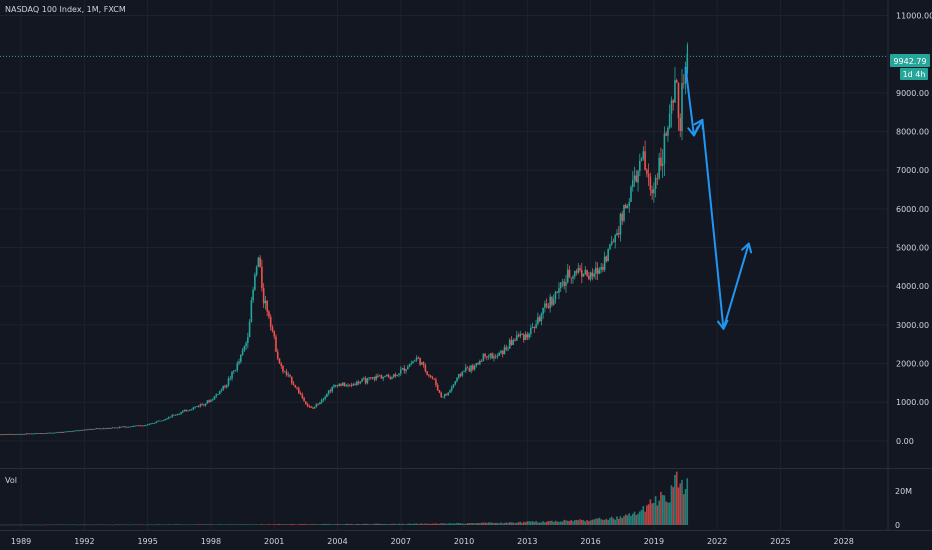 This screenshot has width=932, height=550. Describe the element at coordinates (747, 248) in the screenshot. I see `projection-arrowhead` at that location.